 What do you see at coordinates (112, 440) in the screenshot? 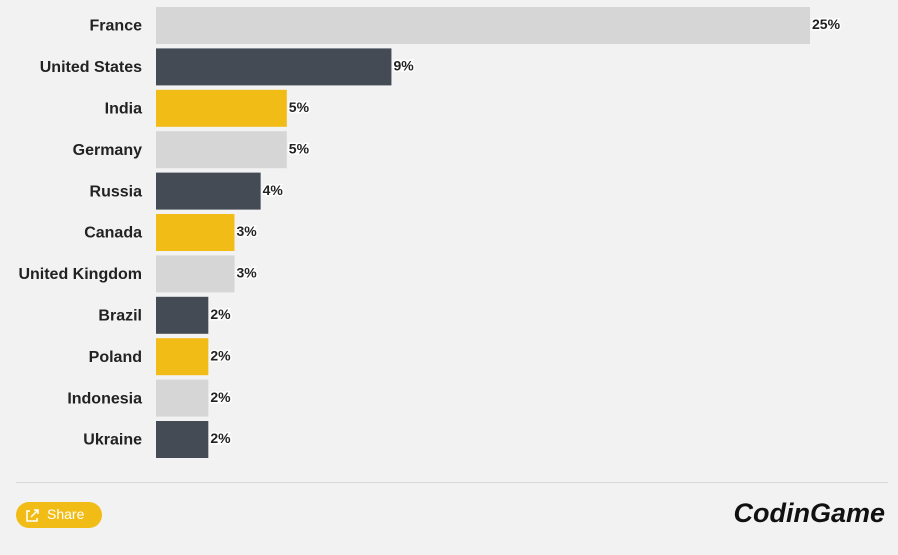
I see `category-label: Ukraine` at bounding box center [112, 440].